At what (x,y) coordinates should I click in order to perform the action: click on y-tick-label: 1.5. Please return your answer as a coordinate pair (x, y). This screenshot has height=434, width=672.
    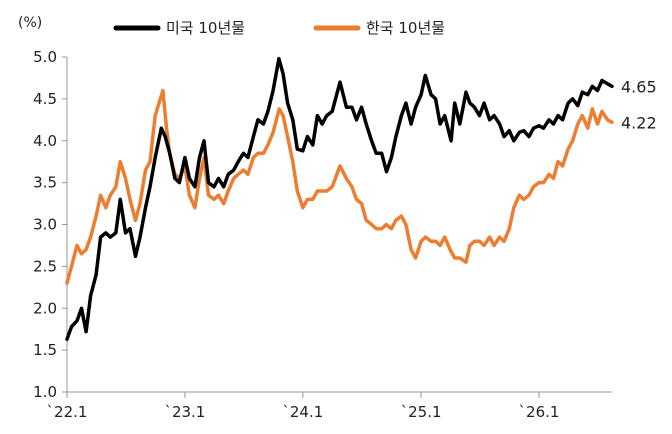
    Looking at the image, I should click on (45, 350).